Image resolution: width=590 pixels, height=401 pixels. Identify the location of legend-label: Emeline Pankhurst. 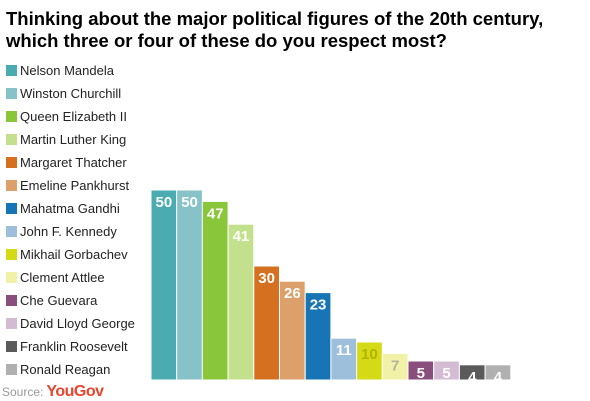
(75, 185).